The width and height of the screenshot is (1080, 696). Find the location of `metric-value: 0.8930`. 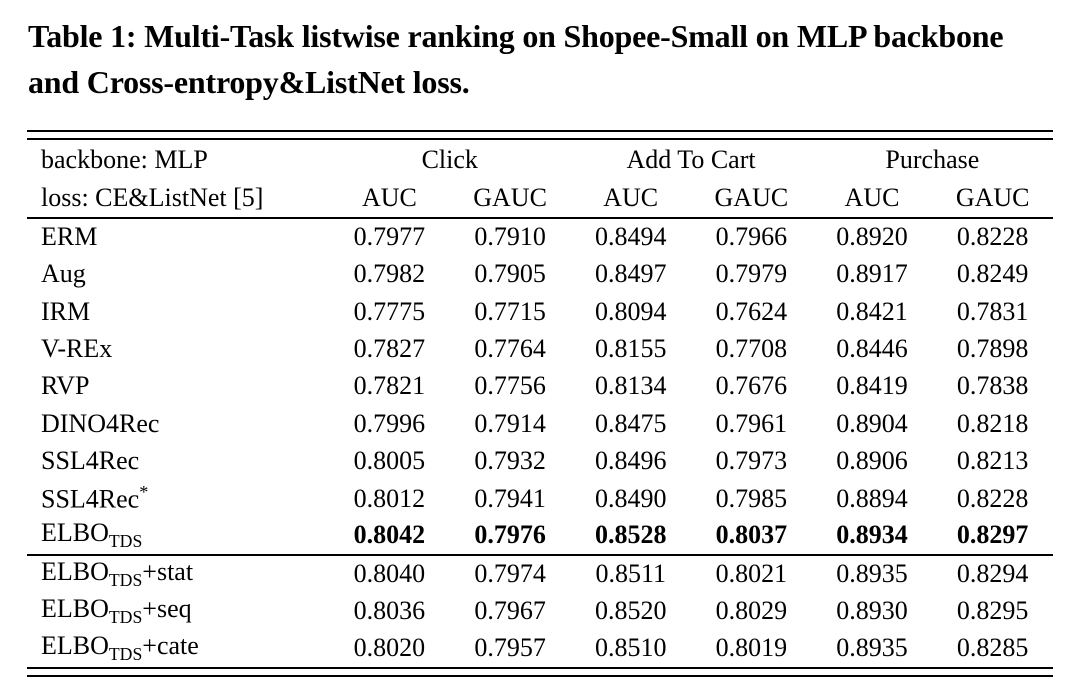

metric-value: 0.8930 is located at coordinates (872, 610).